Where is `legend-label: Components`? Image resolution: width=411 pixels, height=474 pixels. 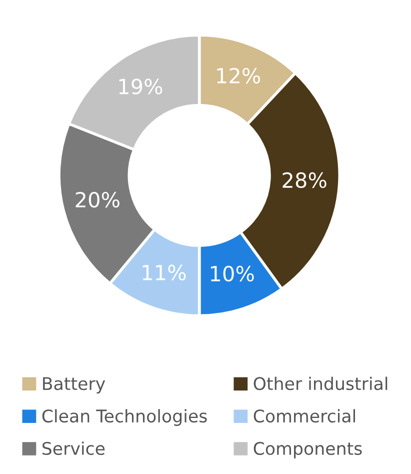 legend-label: Components is located at coordinates (308, 450).